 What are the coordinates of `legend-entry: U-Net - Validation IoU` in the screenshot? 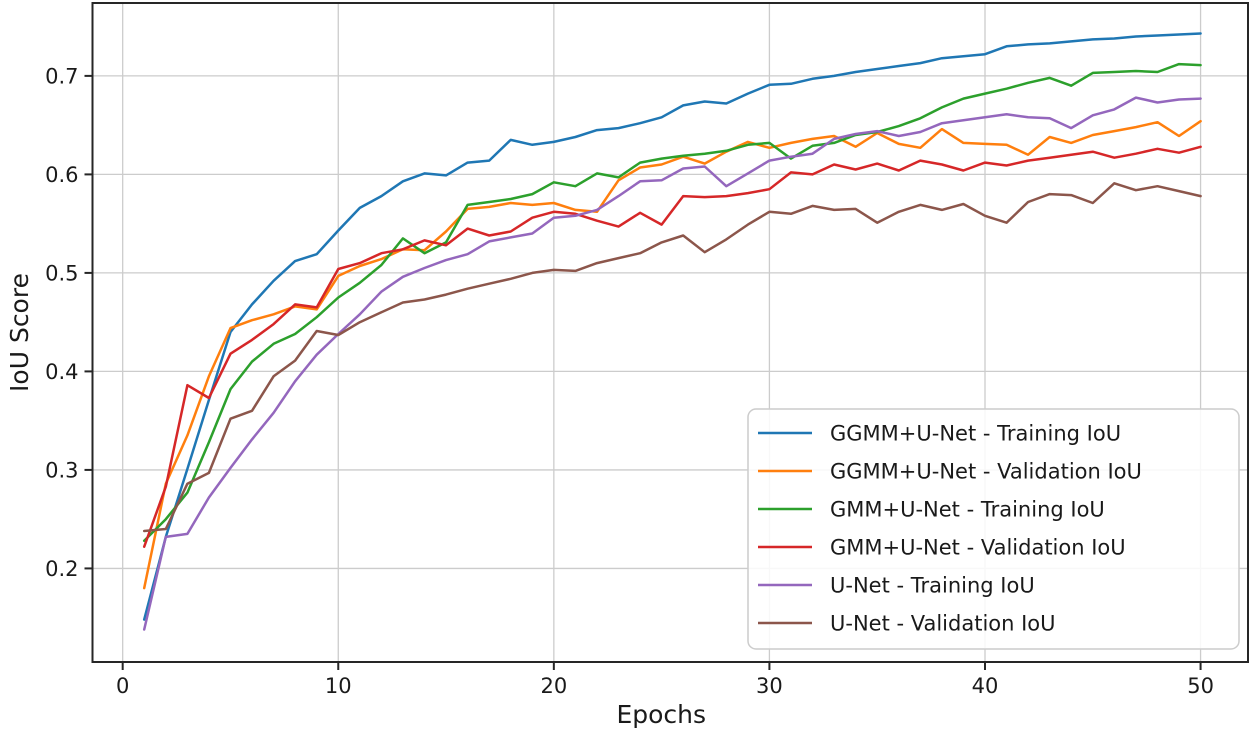 It's located at (907, 624).